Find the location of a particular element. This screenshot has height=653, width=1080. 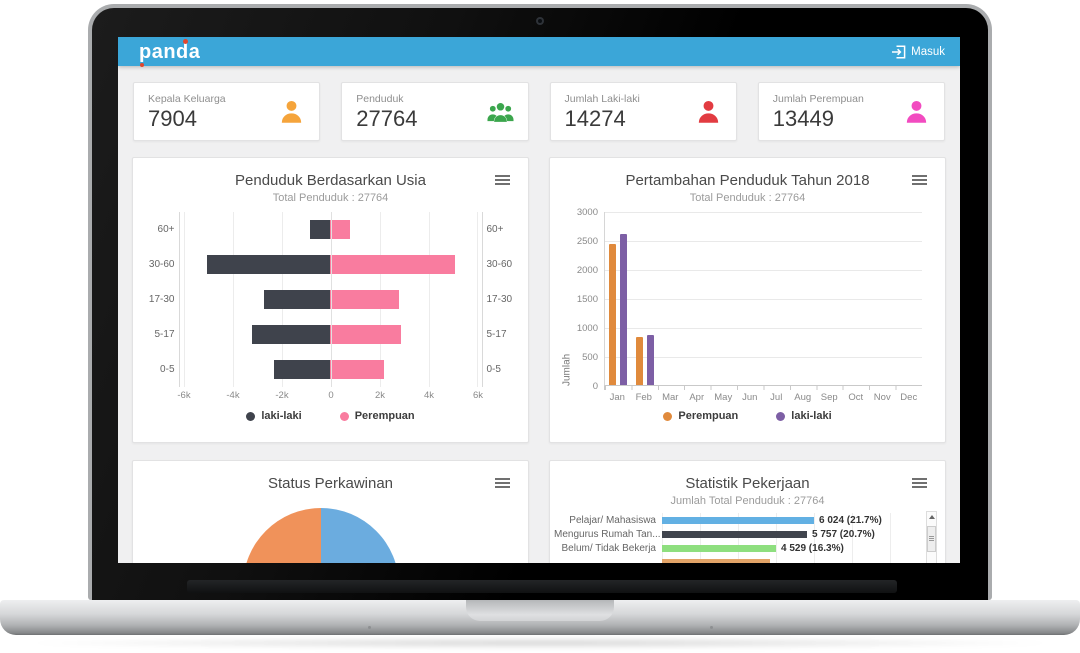

chart-title: Statistik Pekerjaan is located at coordinates (747, 483).